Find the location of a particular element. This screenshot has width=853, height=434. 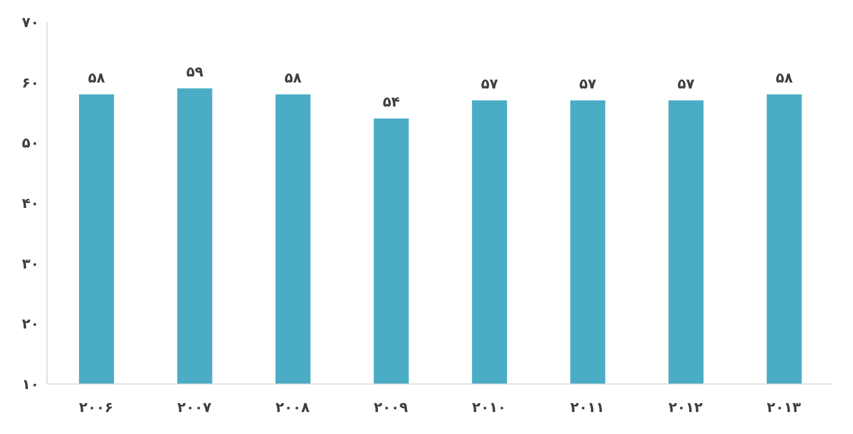

y-tick-label: ۳۰ is located at coordinates (30, 264).